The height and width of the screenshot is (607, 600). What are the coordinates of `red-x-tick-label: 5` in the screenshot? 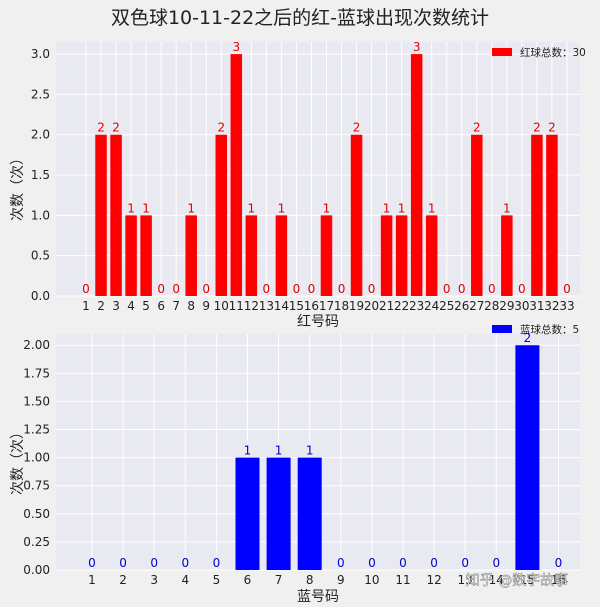 It's located at (146, 306).